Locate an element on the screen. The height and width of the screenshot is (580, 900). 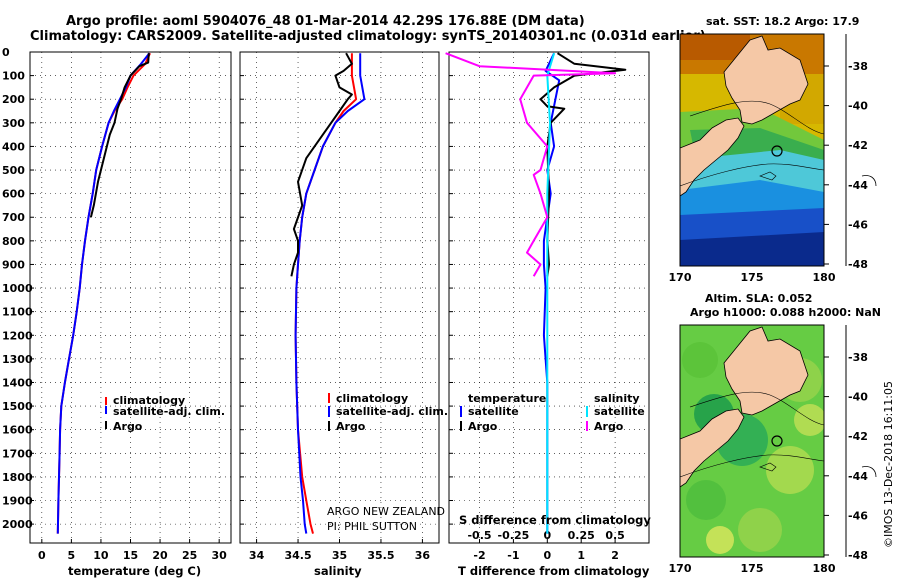
x-tick-label: -2 is located at coordinates (479, 555).